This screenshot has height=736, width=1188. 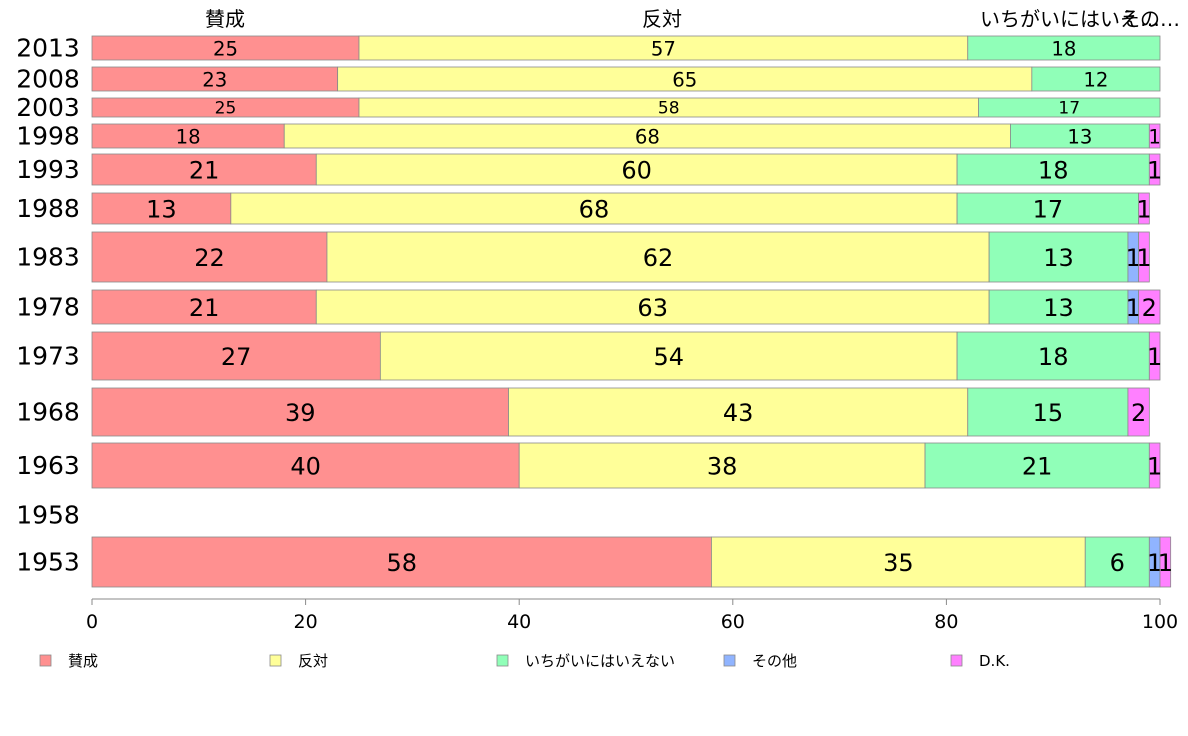 What do you see at coordinates (48, 257) in the screenshot?
I see `year-label-1983: 1983` at bounding box center [48, 257].